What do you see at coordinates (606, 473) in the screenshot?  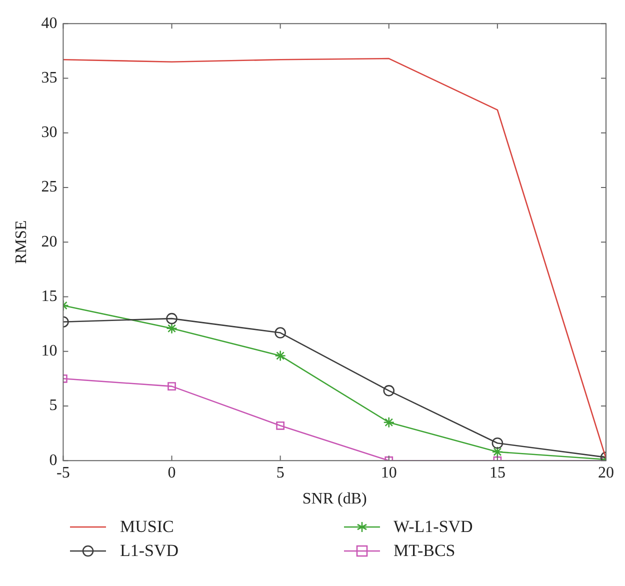 I see `x-tick-label: 20` at bounding box center [606, 473].